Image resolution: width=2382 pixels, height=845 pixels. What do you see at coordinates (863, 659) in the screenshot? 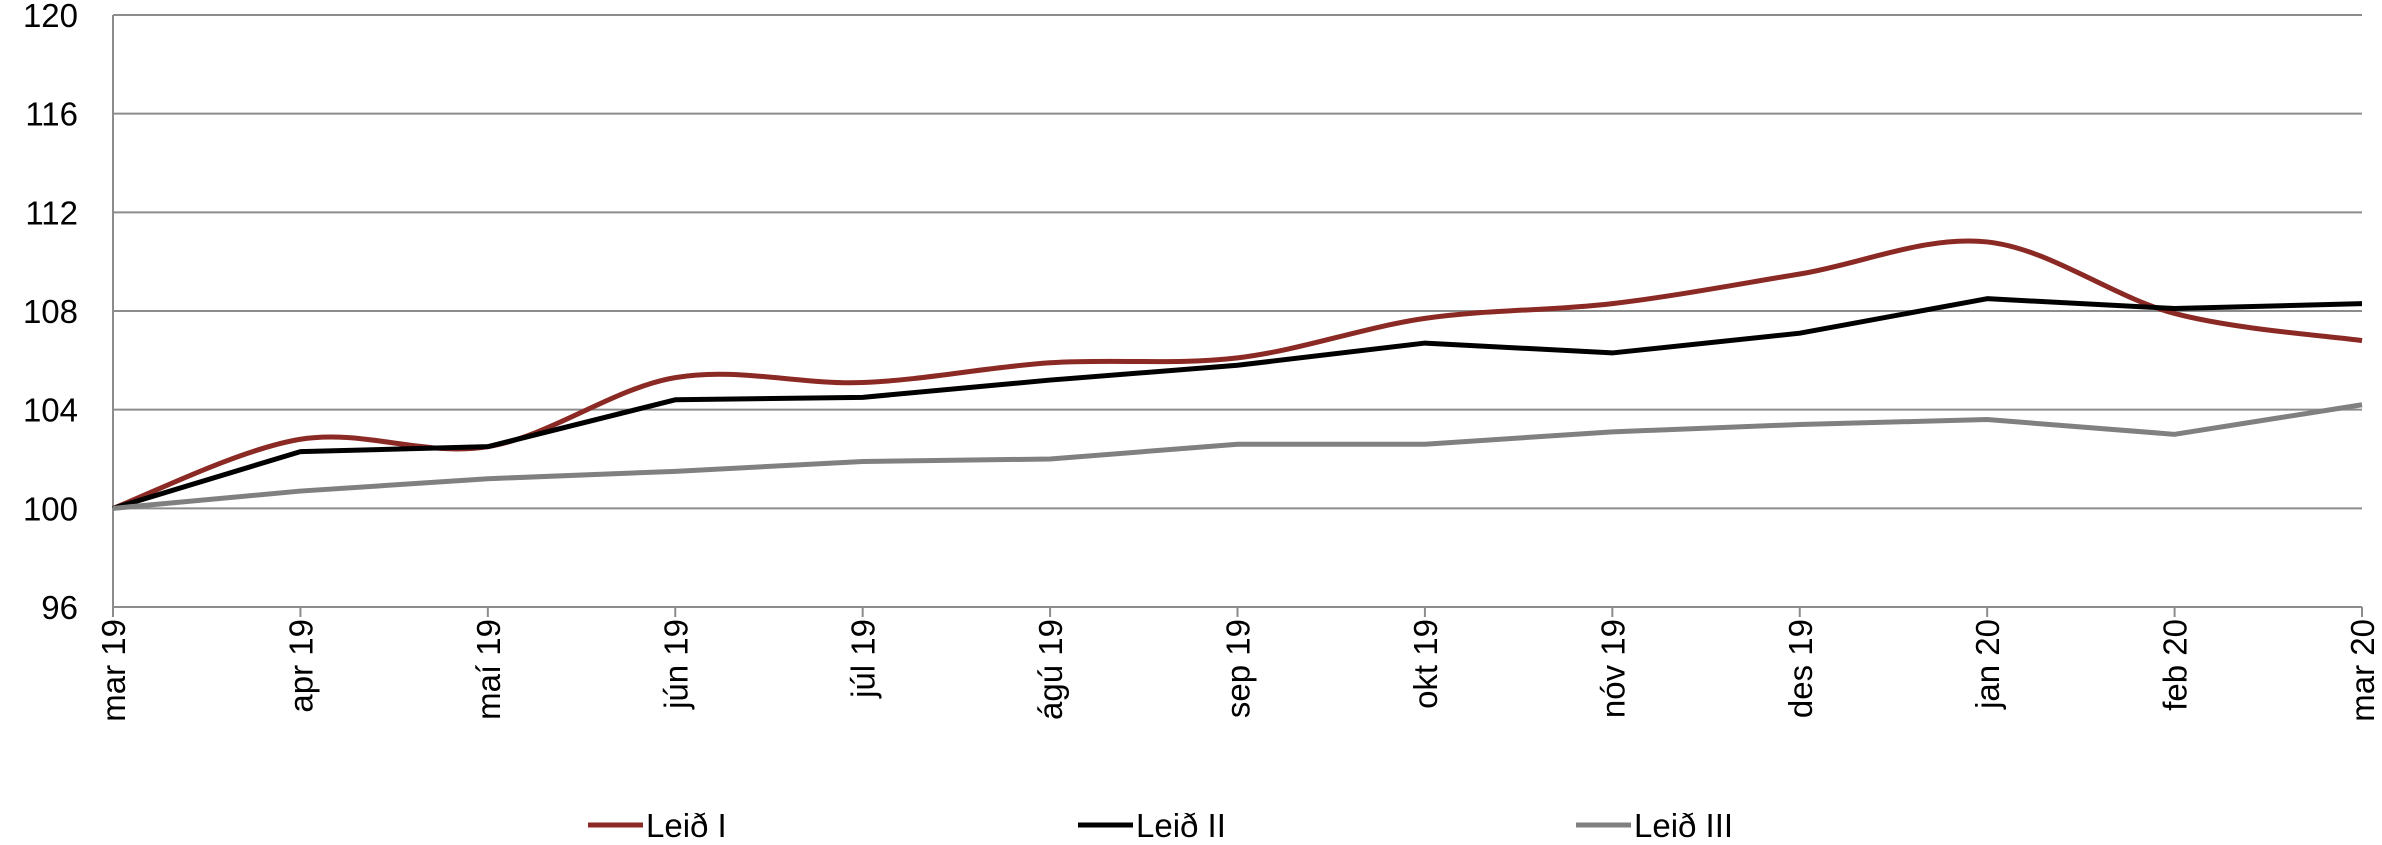
I see `x-tick-label-4: júl 19` at bounding box center [863, 659].